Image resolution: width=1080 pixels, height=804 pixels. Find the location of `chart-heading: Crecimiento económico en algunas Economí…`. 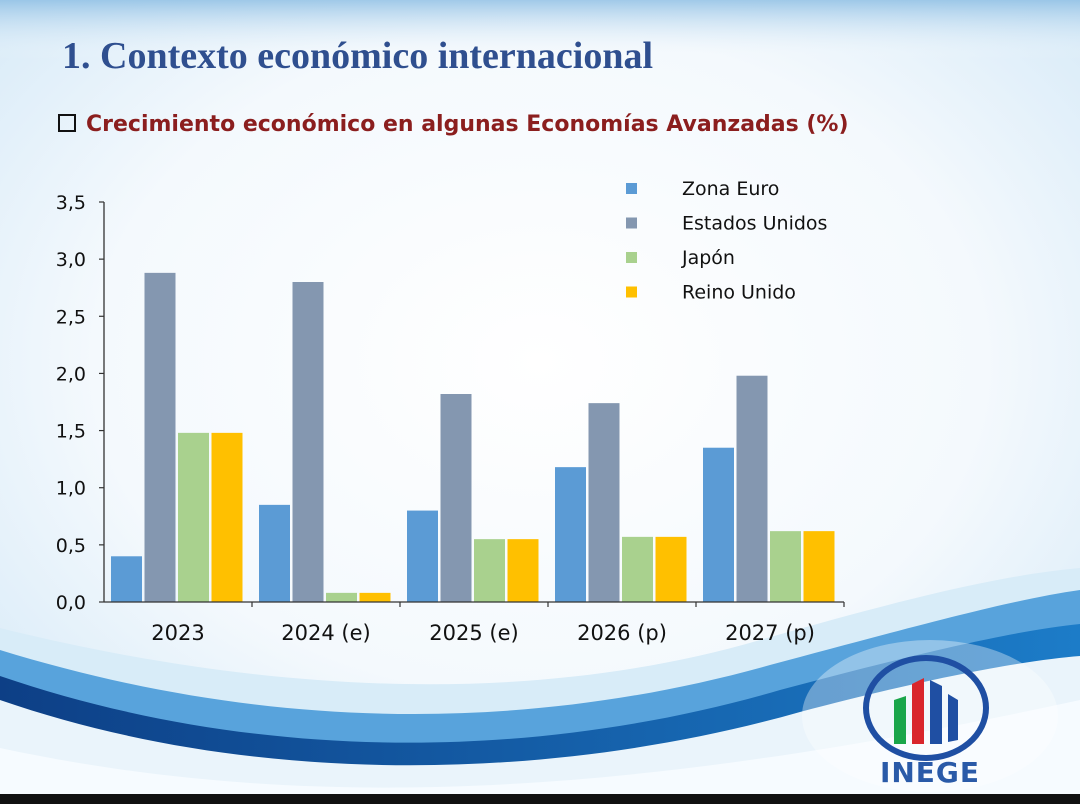

chart-heading: Crecimiento económico en algunas Economí… is located at coordinates (453, 124).